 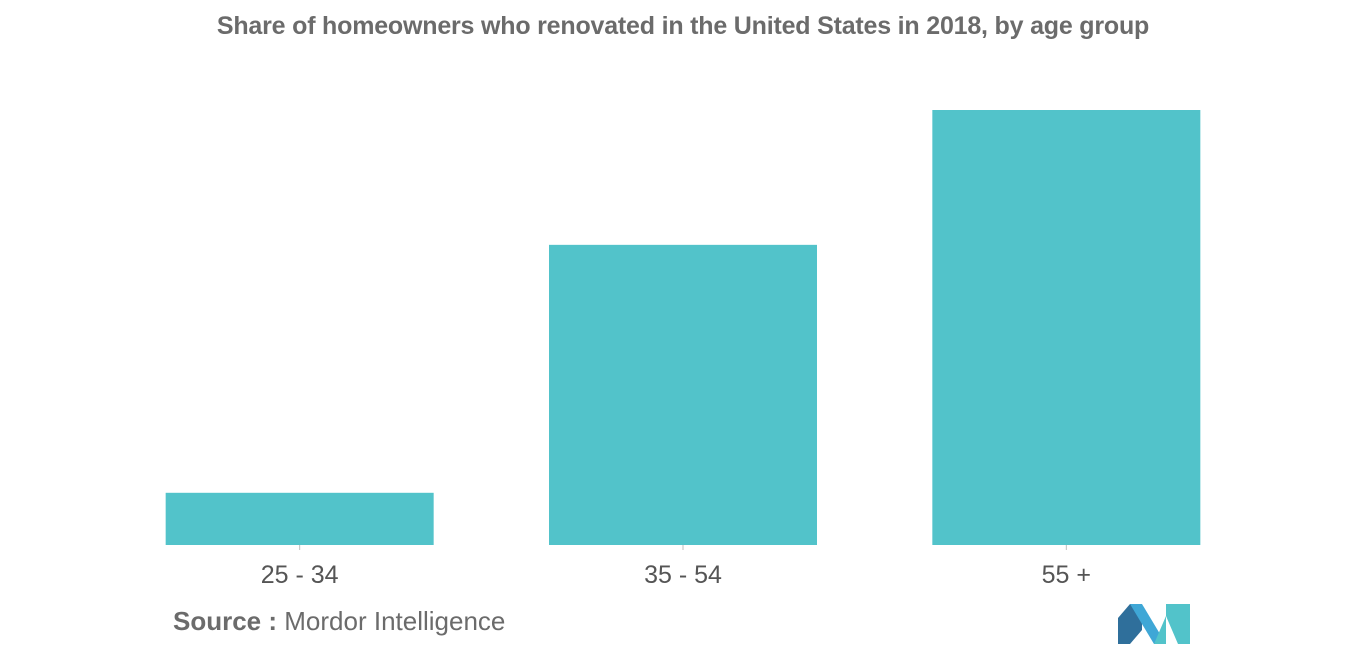 I want to click on source-text: Mordor Intelligence, so click(x=395, y=621).